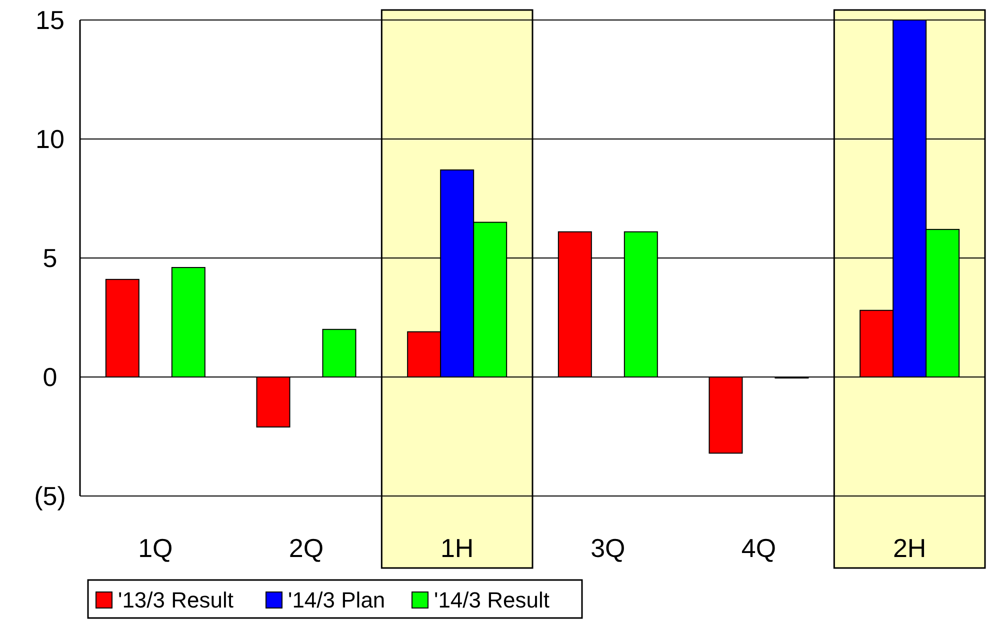 The image size is (988, 621). I want to click on legend-label: '14/3 Result, so click(492, 600).